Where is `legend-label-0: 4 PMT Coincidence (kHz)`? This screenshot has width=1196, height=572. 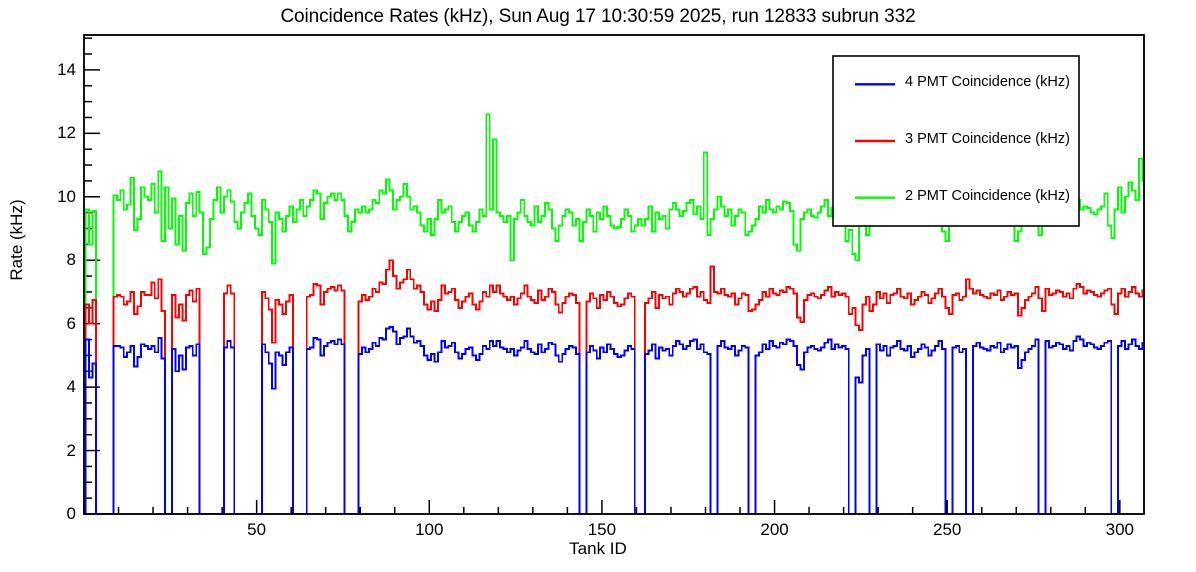 legend-label-0: 4 PMT Coincidence (kHz) is located at coordinates (987, 82).